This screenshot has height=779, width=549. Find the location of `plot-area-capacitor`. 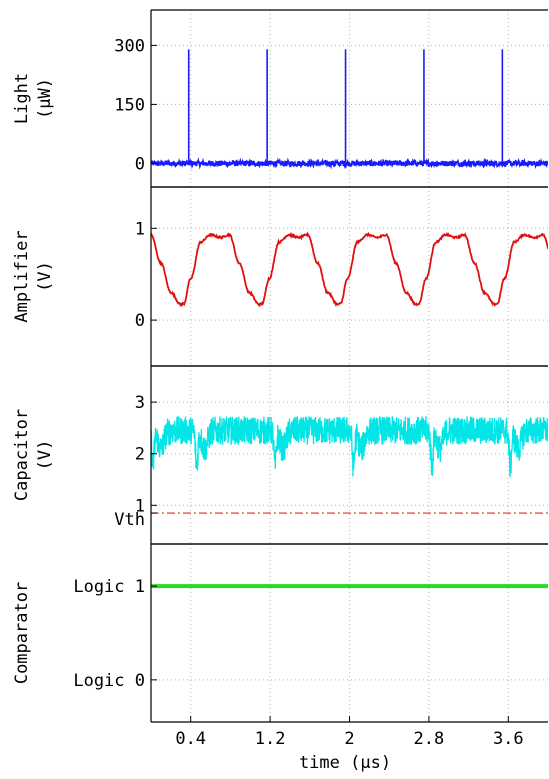

plot-area-capacitor is located at coordinates (349, 464).